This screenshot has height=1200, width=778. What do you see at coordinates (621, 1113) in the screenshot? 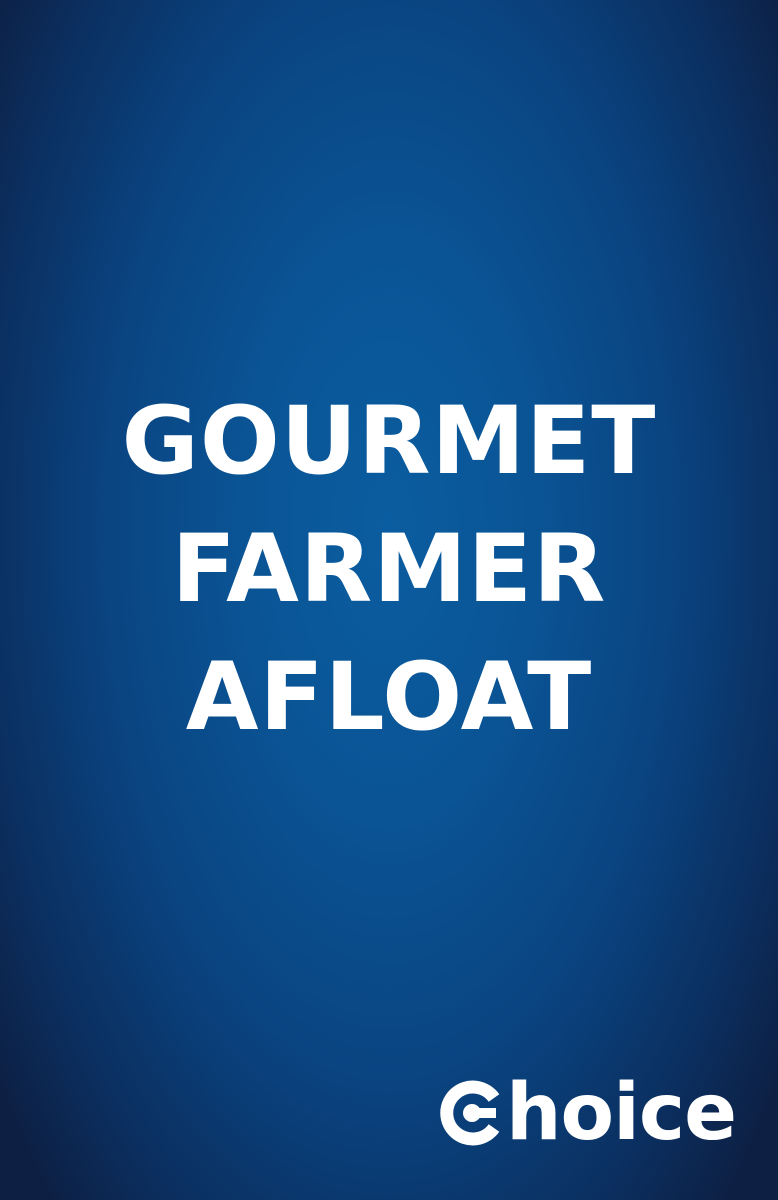
I see `logo-text: hoice` at bounding box center [621, 1113].